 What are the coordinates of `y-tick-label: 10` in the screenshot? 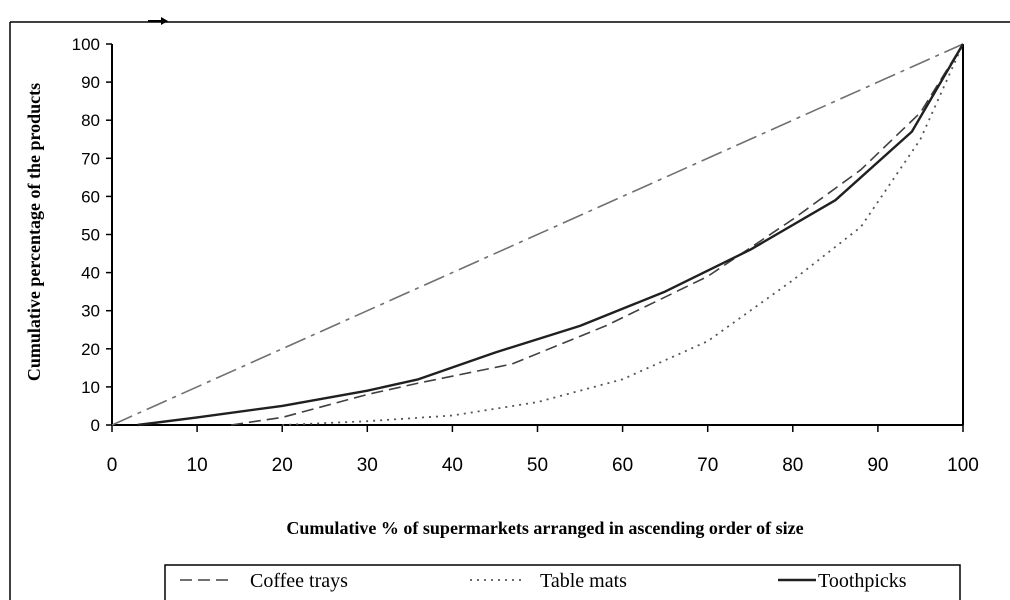 It's located at (90, 387).